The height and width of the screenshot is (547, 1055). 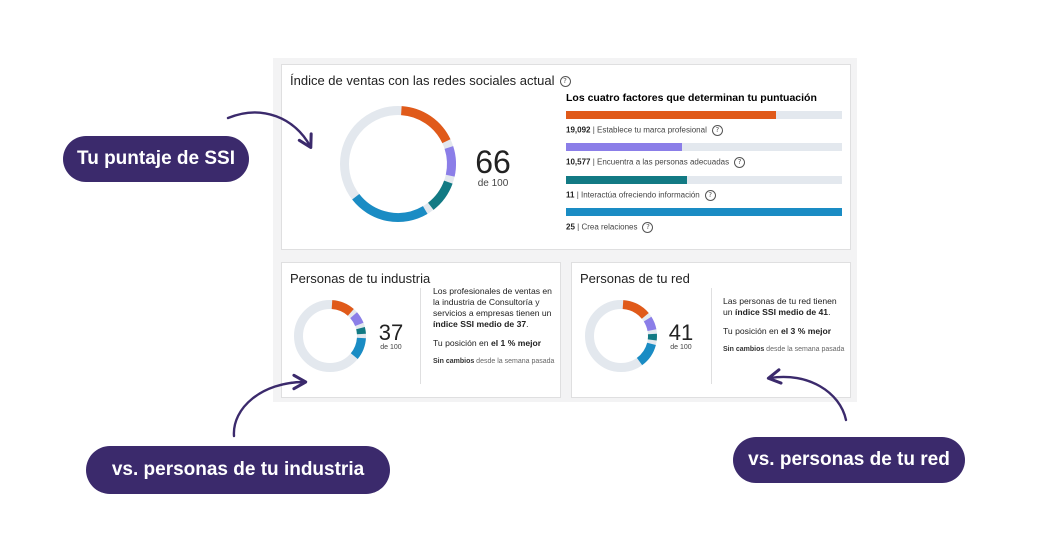 What do you see at coordinates (704, 123) in the screenshot?
I see `factor-row: 19,092 | Establece tu marca profesional?` at bounding box center [704, 123].